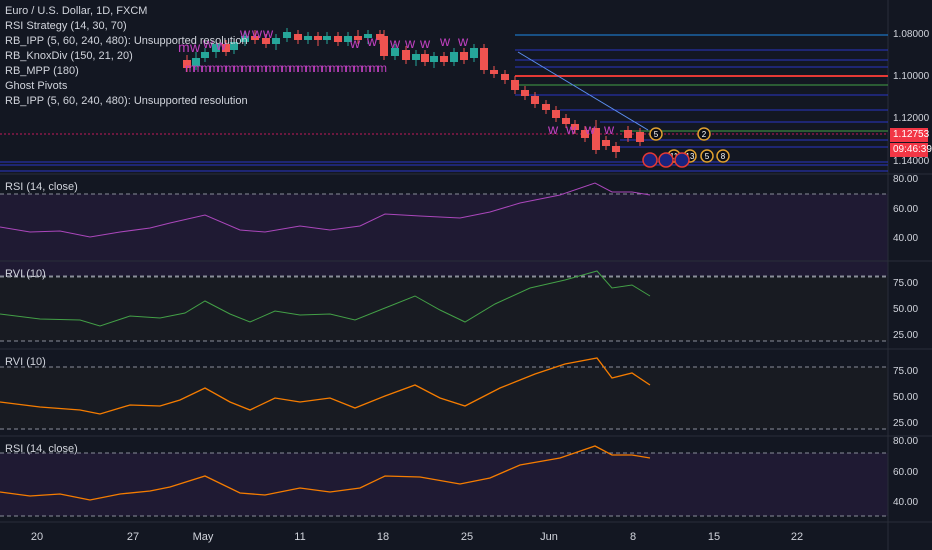  What do you see at coordinates (909, 135) in the screenshot?
I see `last-price-badge: 1.12753` at bounding box center [909, 135].